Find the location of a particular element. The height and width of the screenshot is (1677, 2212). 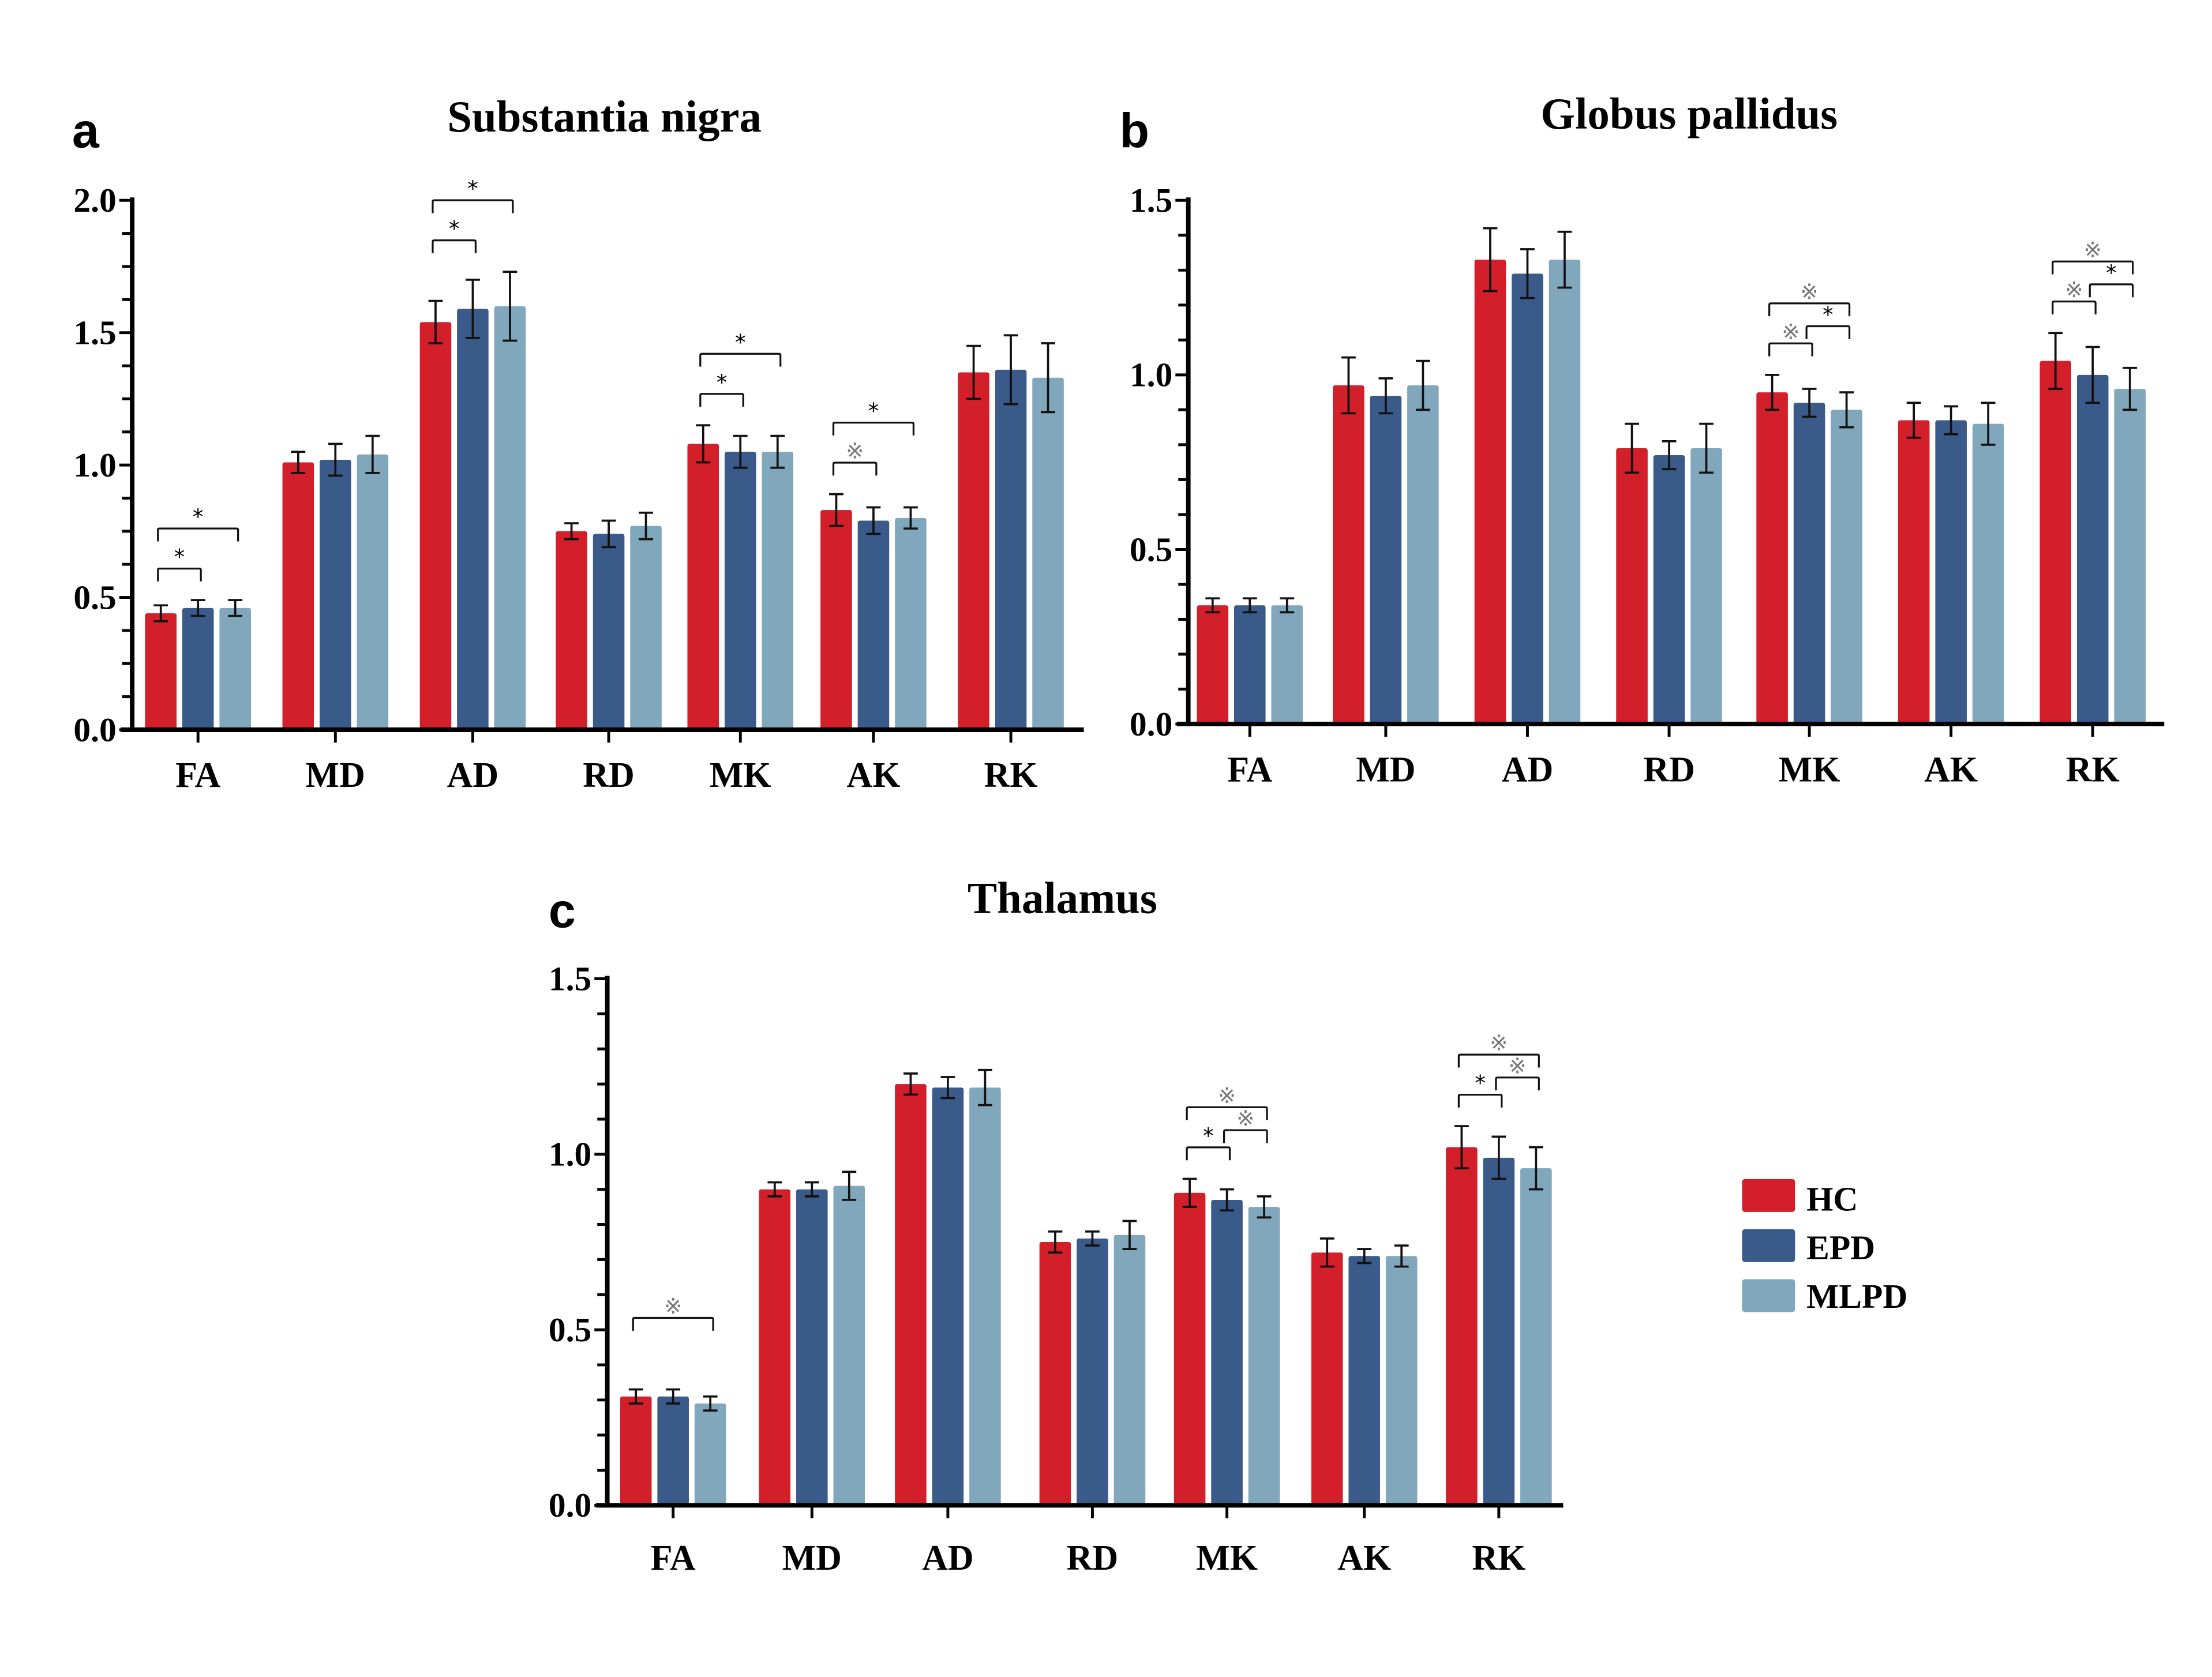

x-tick-label-ak: AK is located at coordinates (1364, 1558).